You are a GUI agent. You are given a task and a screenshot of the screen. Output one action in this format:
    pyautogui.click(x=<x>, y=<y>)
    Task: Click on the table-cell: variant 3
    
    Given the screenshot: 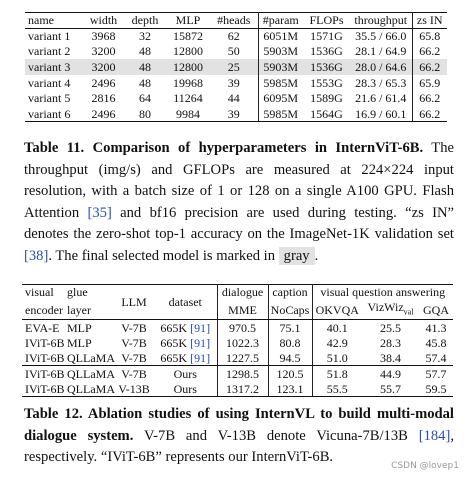 What is the action you would take?
    pyautogui.click(x=54, y=67)
    